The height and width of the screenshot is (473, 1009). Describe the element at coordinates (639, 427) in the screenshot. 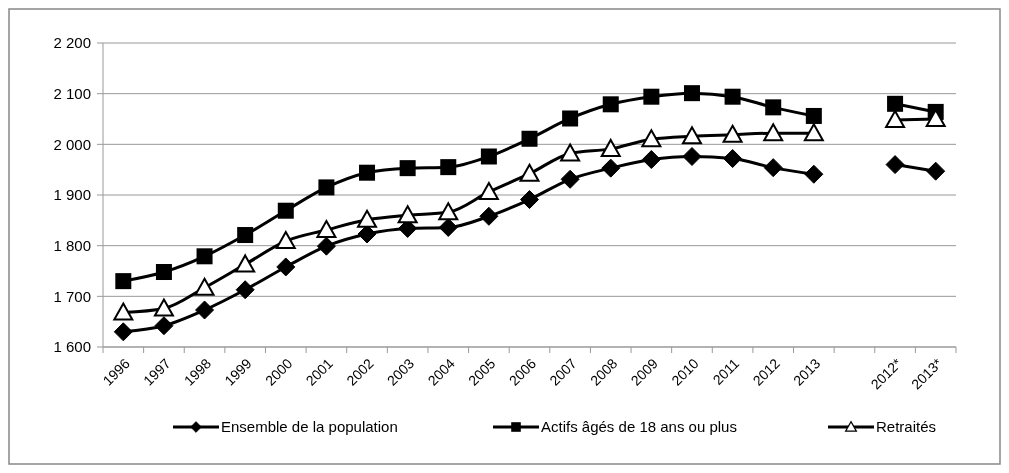

I see `legend-label: Actifs âgés de 18 ans ou plus` at that location.